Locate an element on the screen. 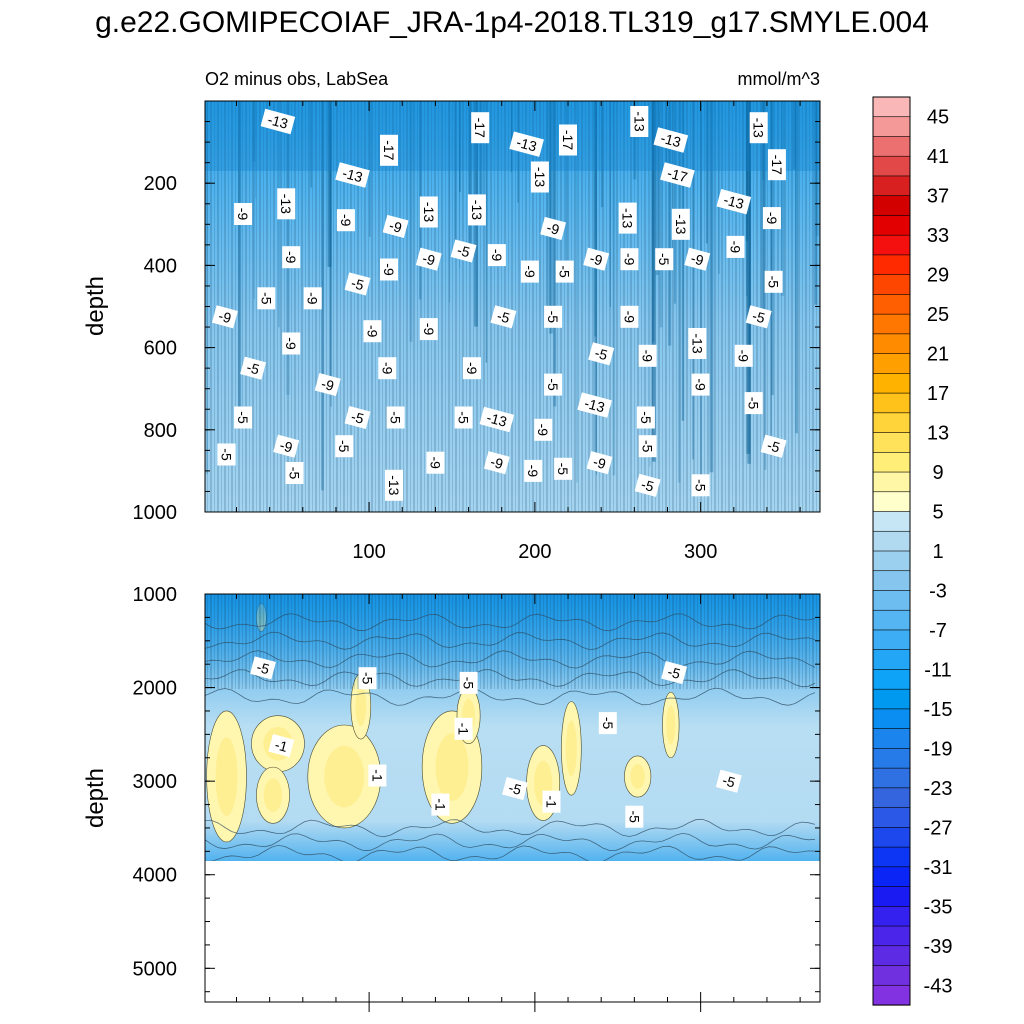 This screenshot has width=1024, height=1024. y-tick-label: 800 is located at coordinates (160, 431).